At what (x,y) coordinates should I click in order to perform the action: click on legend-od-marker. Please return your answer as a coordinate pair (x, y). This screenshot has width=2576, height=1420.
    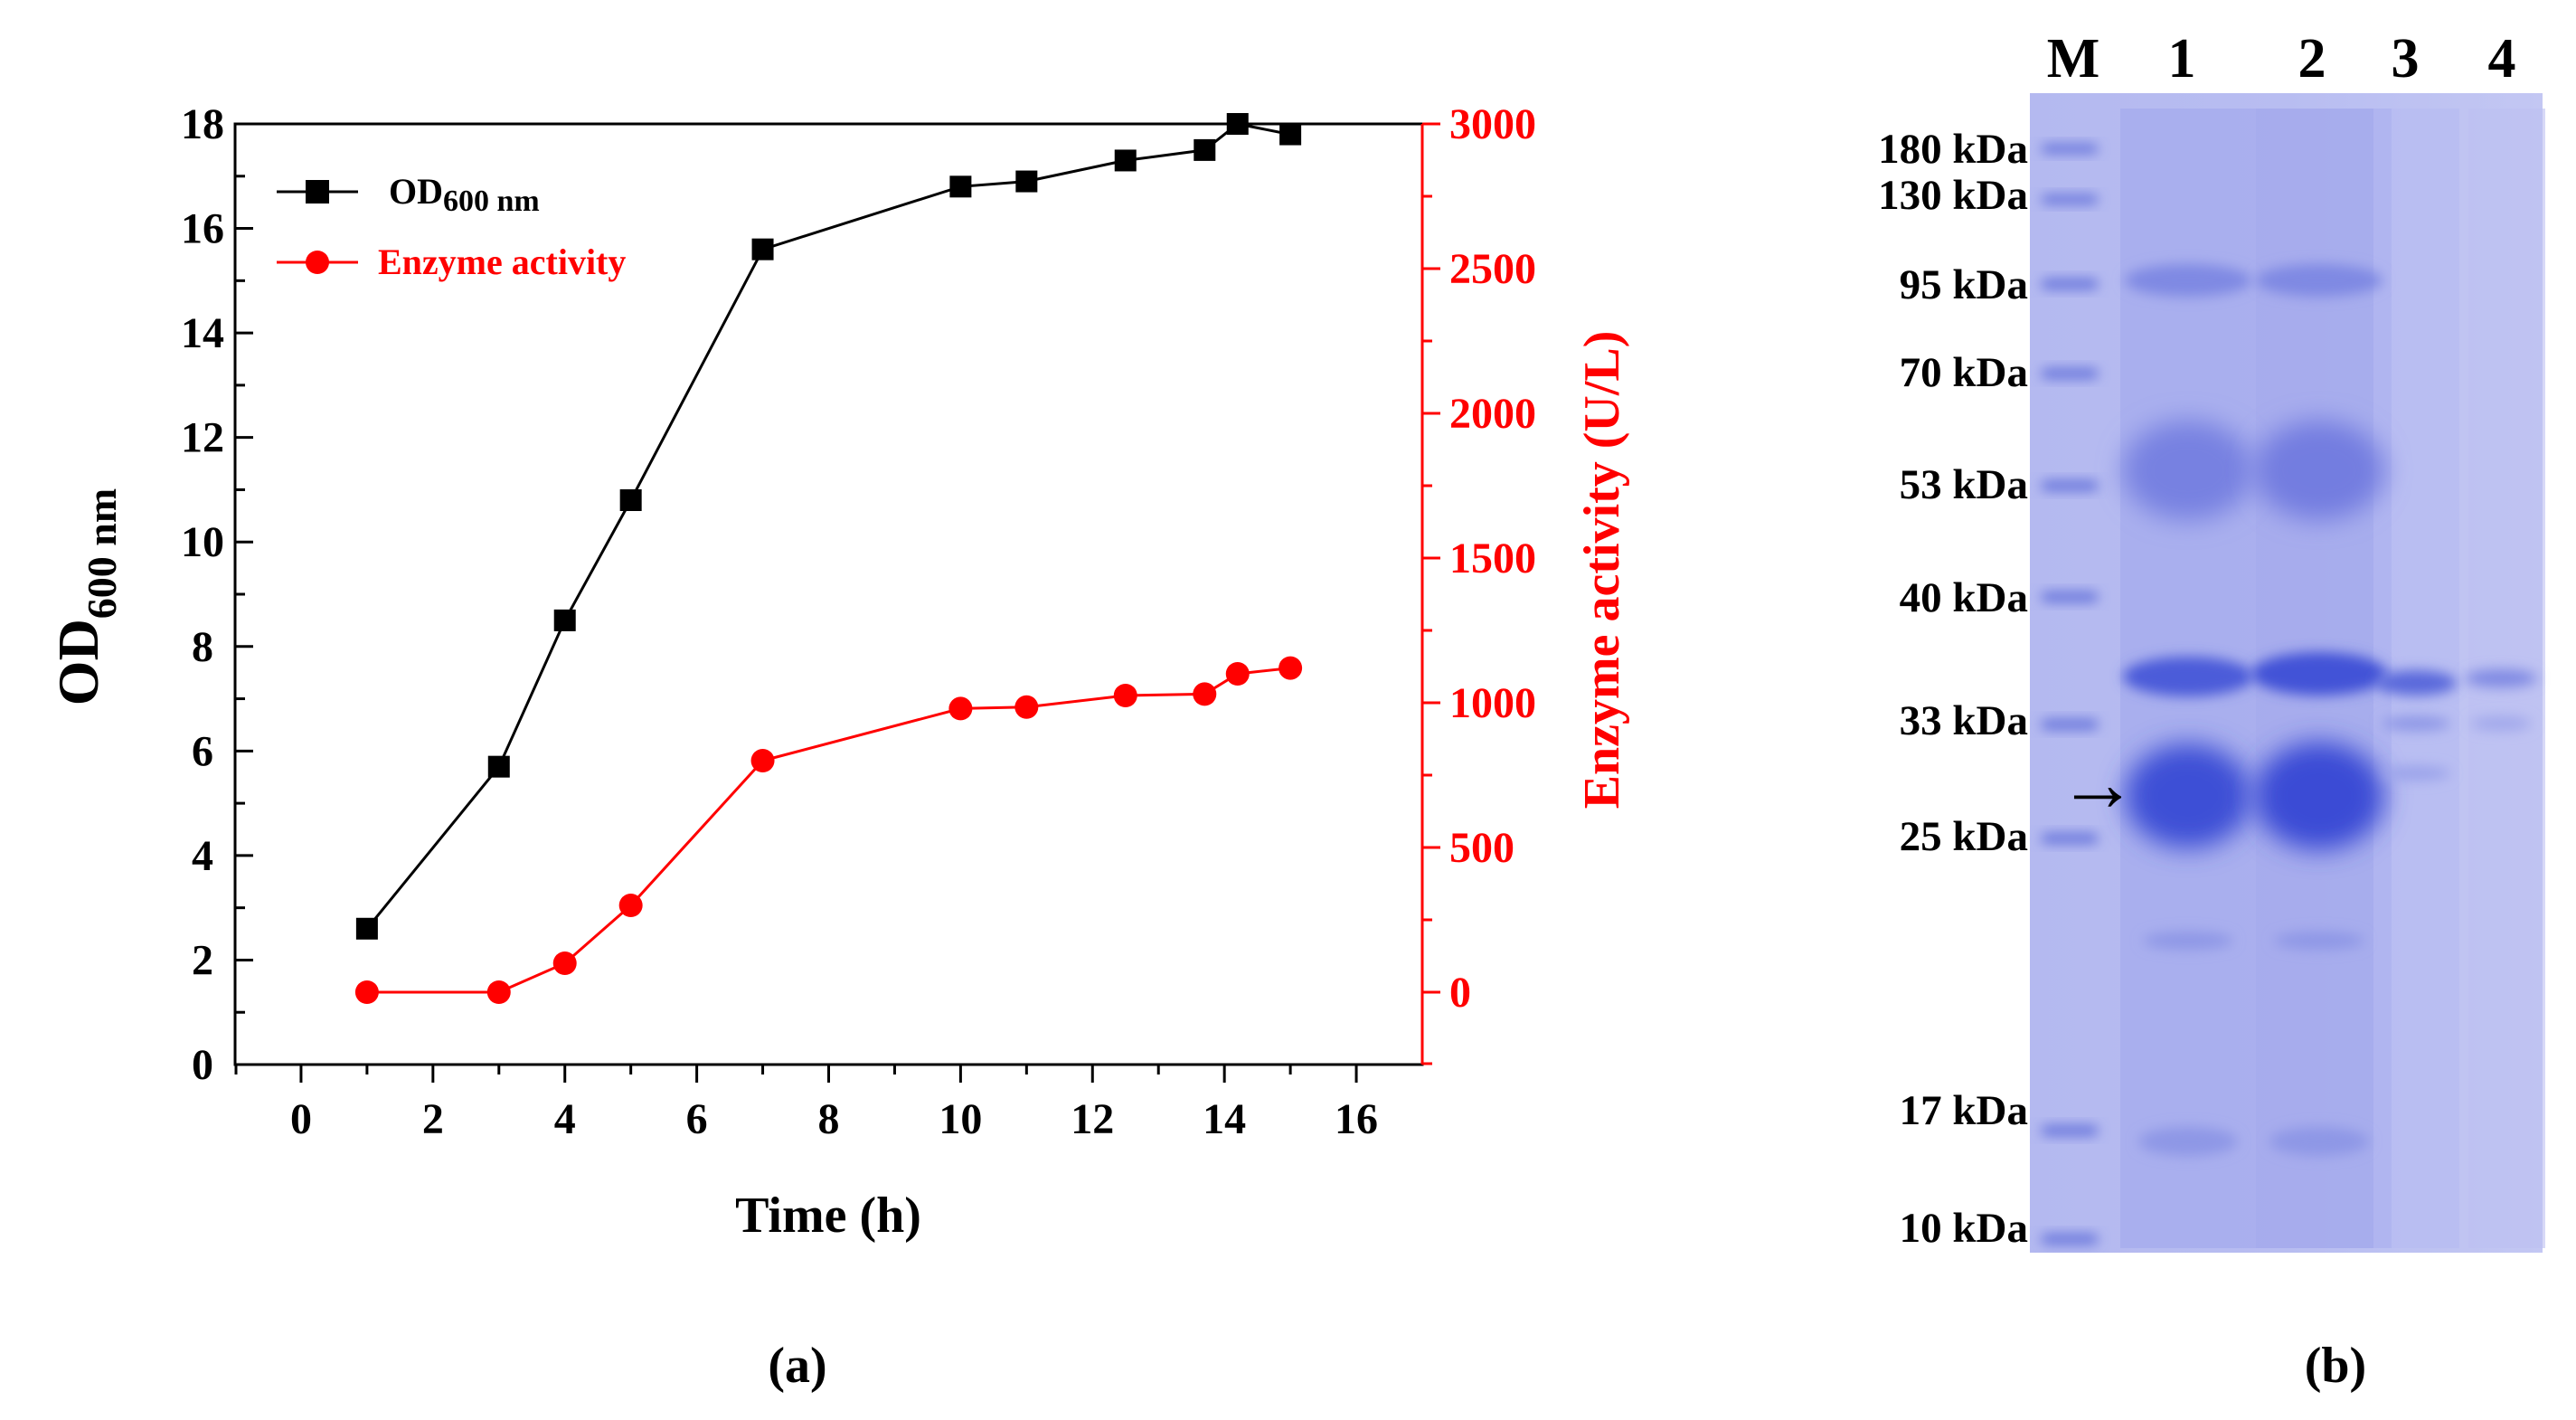
    Looking at the image, I should click on (317, 192).